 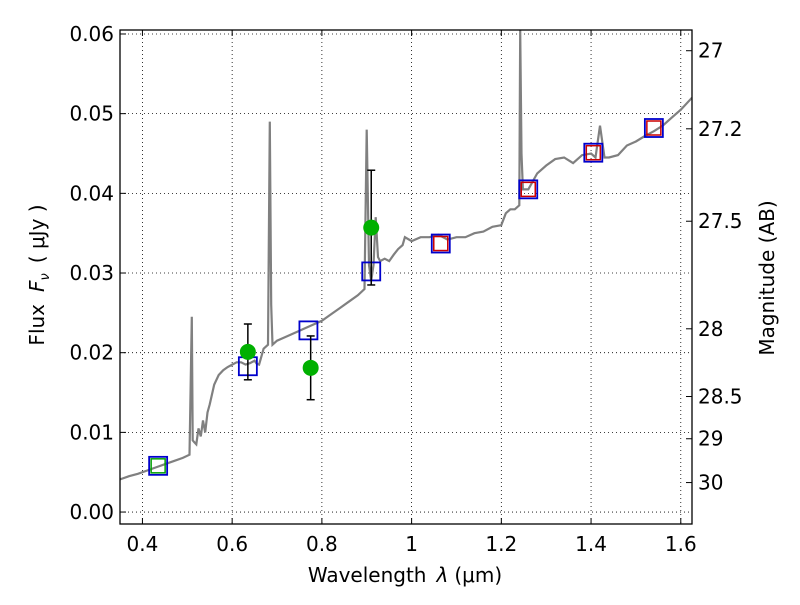 I want to click on y2-tick-label: 27.5, so click(x=720, y=221).